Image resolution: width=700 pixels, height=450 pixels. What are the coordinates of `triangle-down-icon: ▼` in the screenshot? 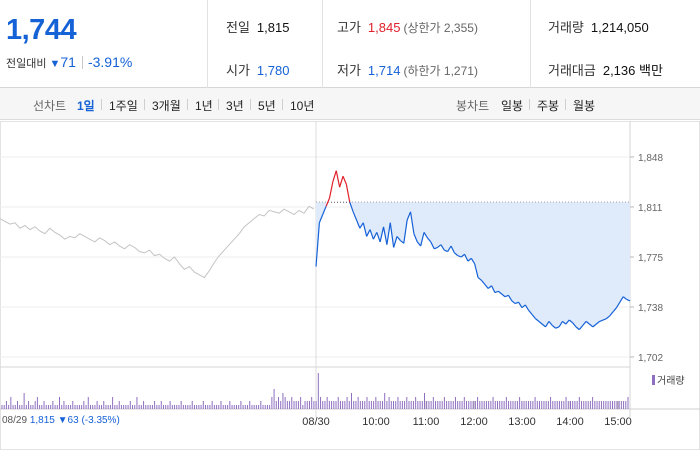 It's located at (62, 420).